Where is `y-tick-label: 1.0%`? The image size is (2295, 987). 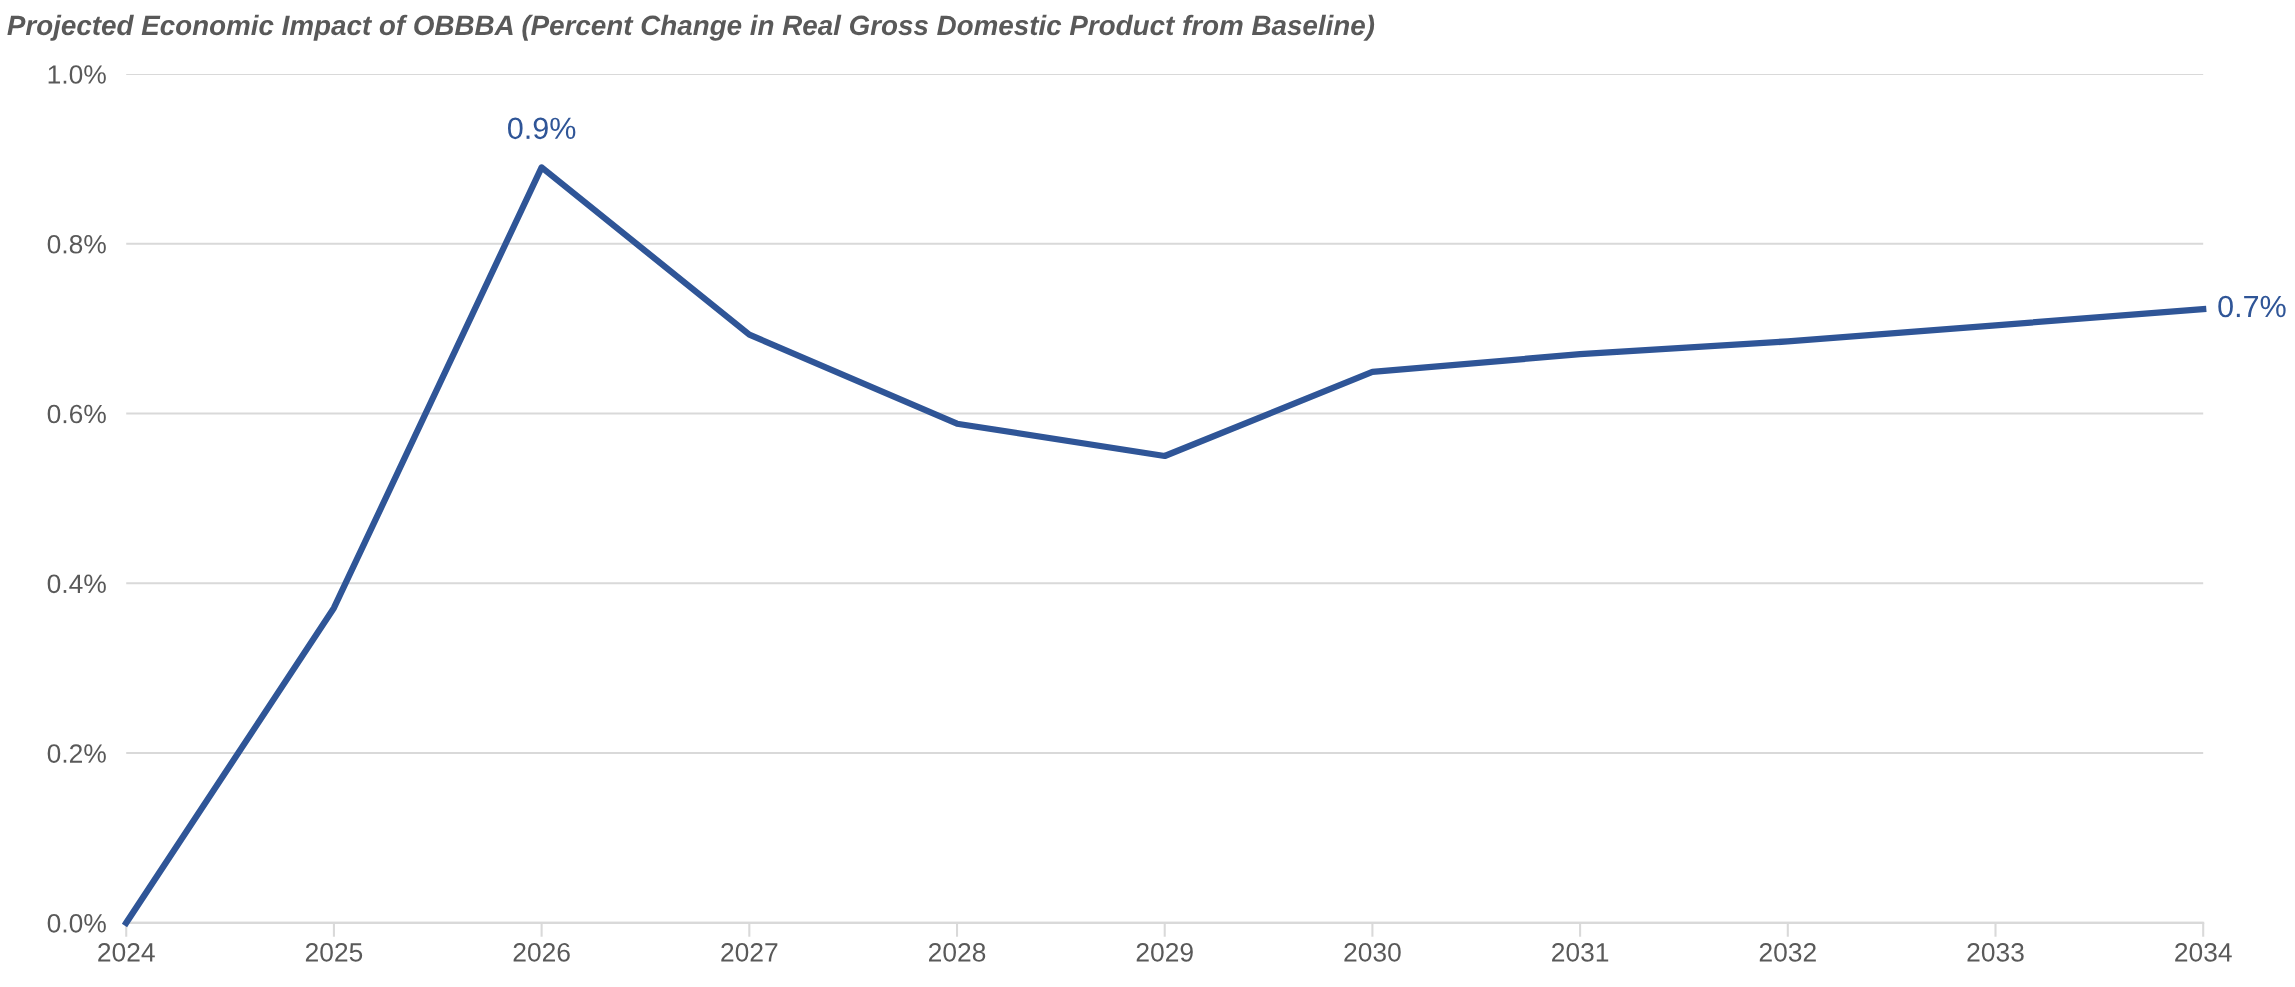
y-tick-label: 1.0% is located at coordinates (77, 74).